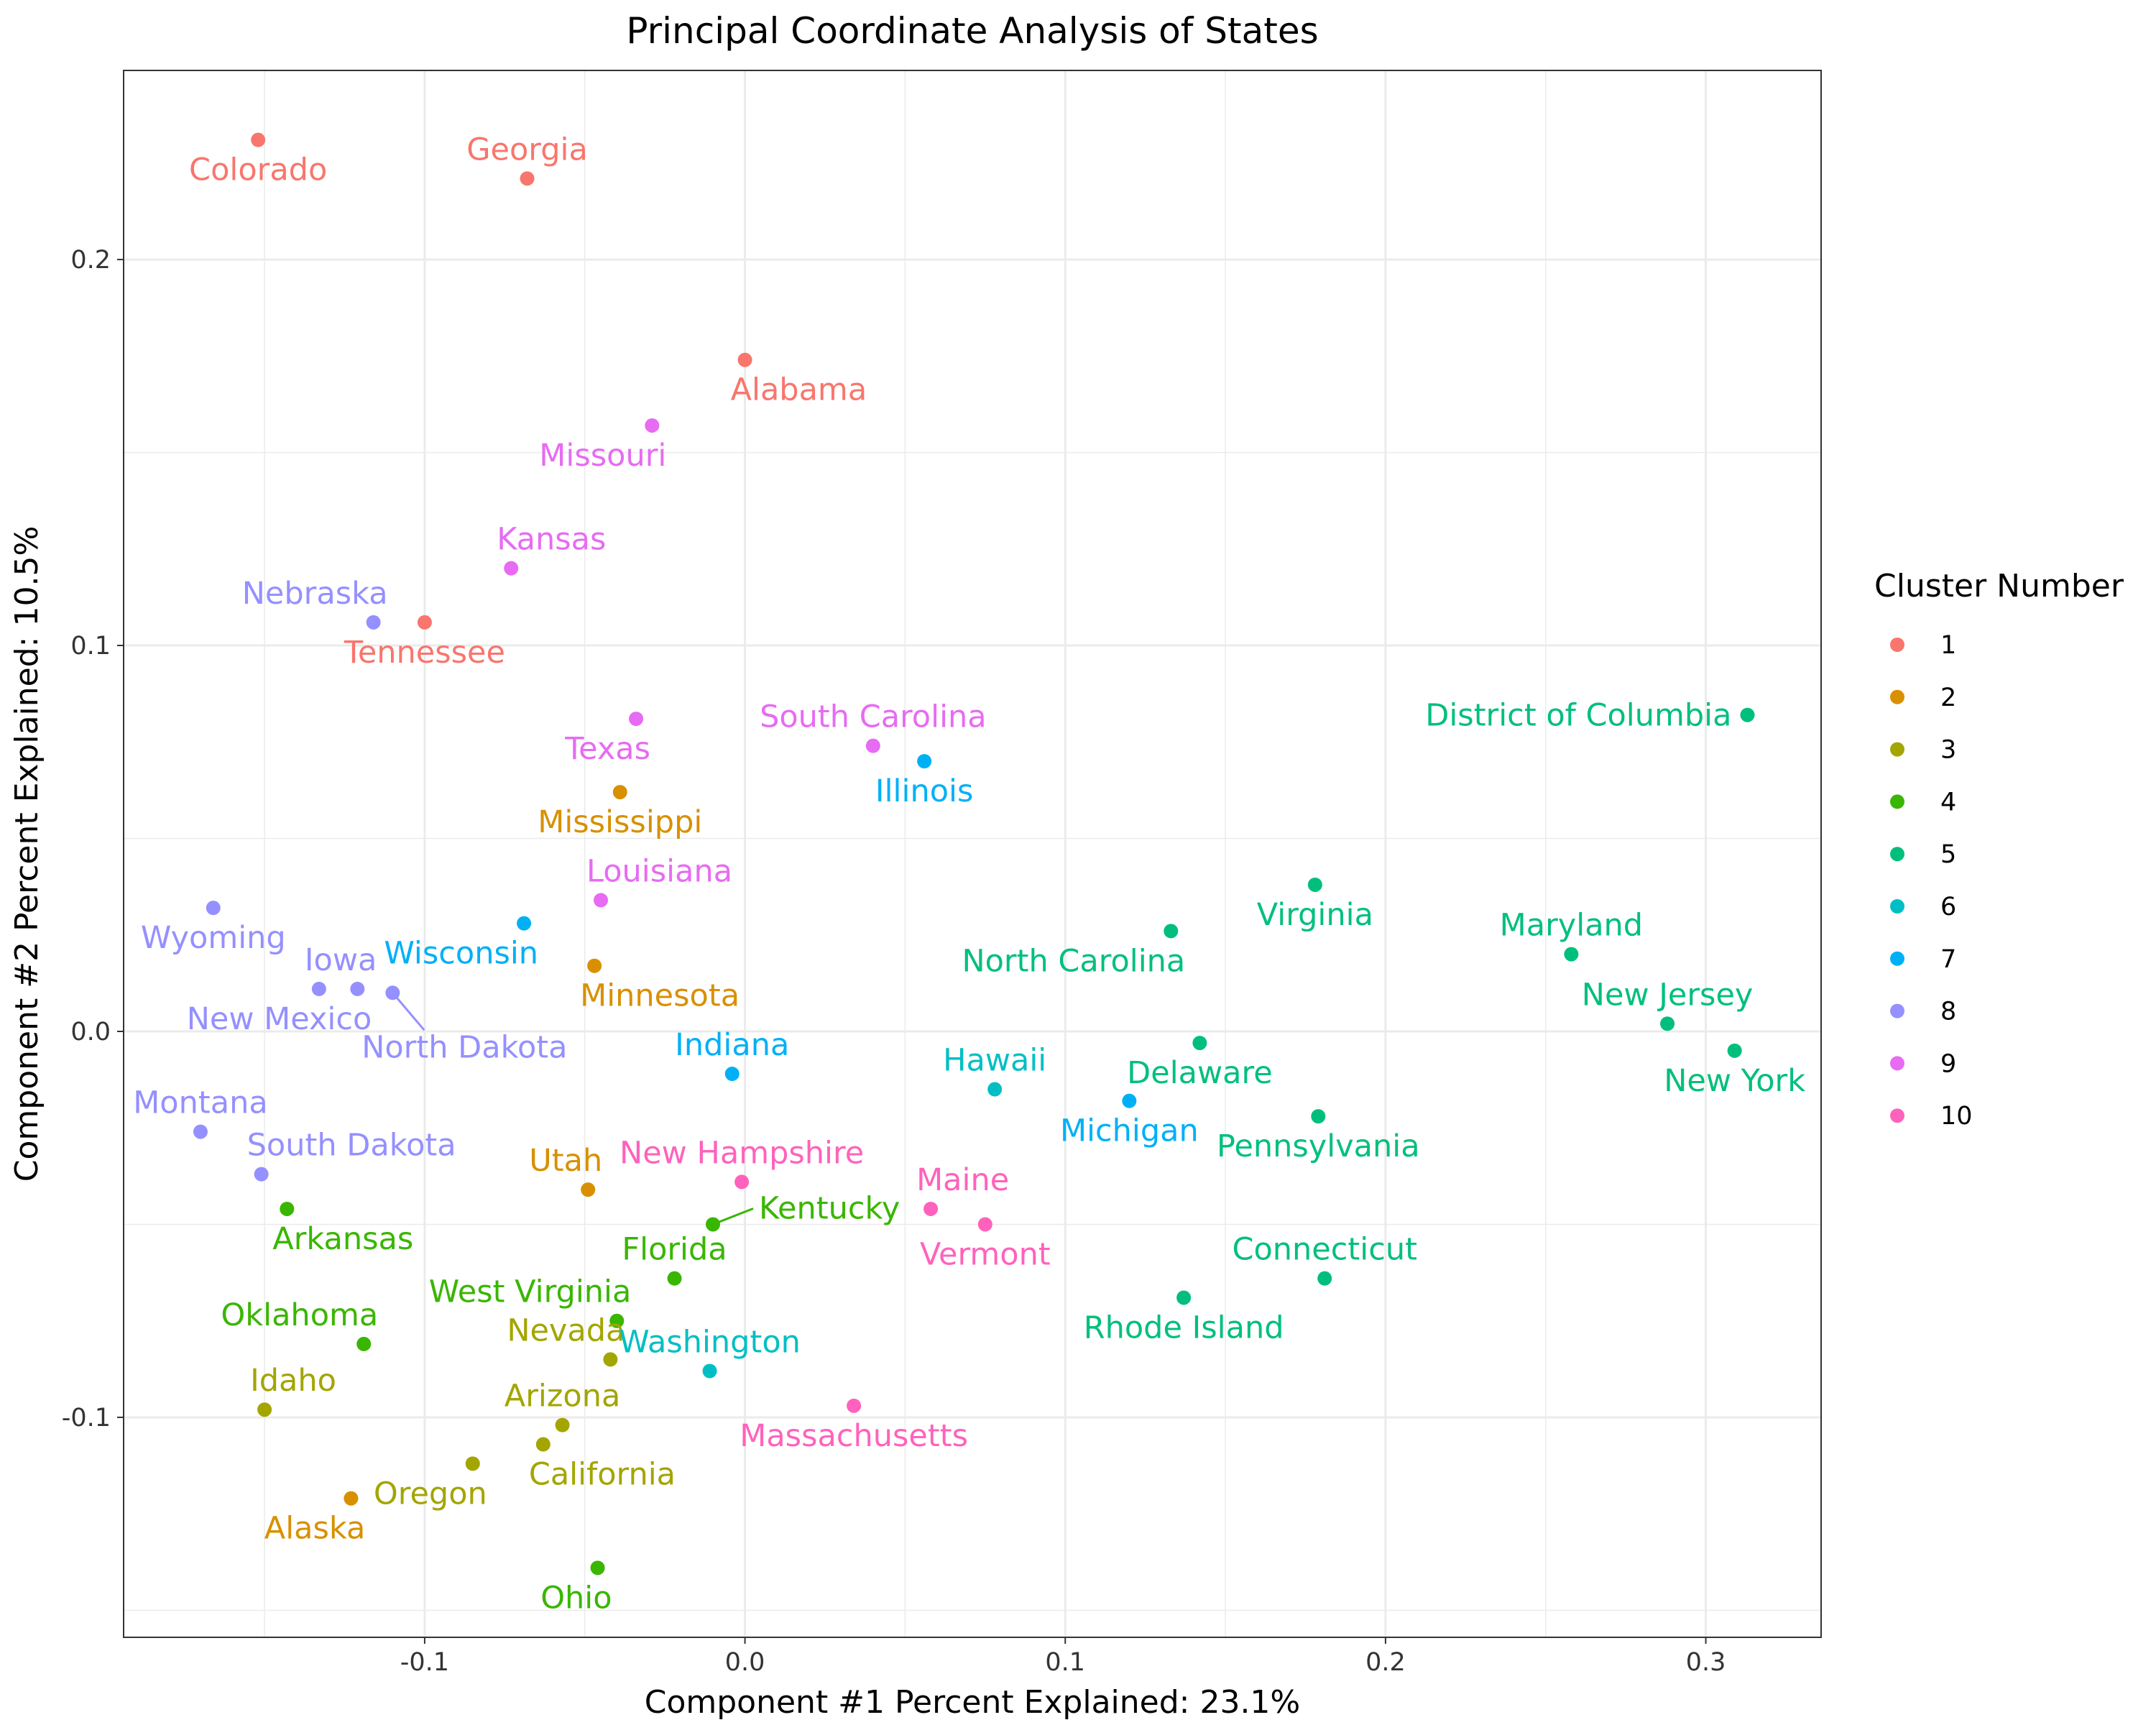 This screenshot has height=1725, width=2156. What do you see at coordinates (674, 1250) in the screenshot?
I see `data-point-label: Florida` at bounding box center [674, 1250].